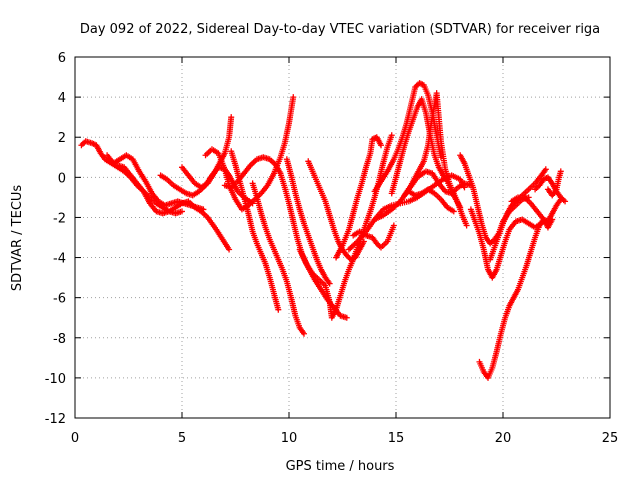 The width and height of the screenshot is (640, 480). I want to click on y-tick-label: -6, so click(59, 299).